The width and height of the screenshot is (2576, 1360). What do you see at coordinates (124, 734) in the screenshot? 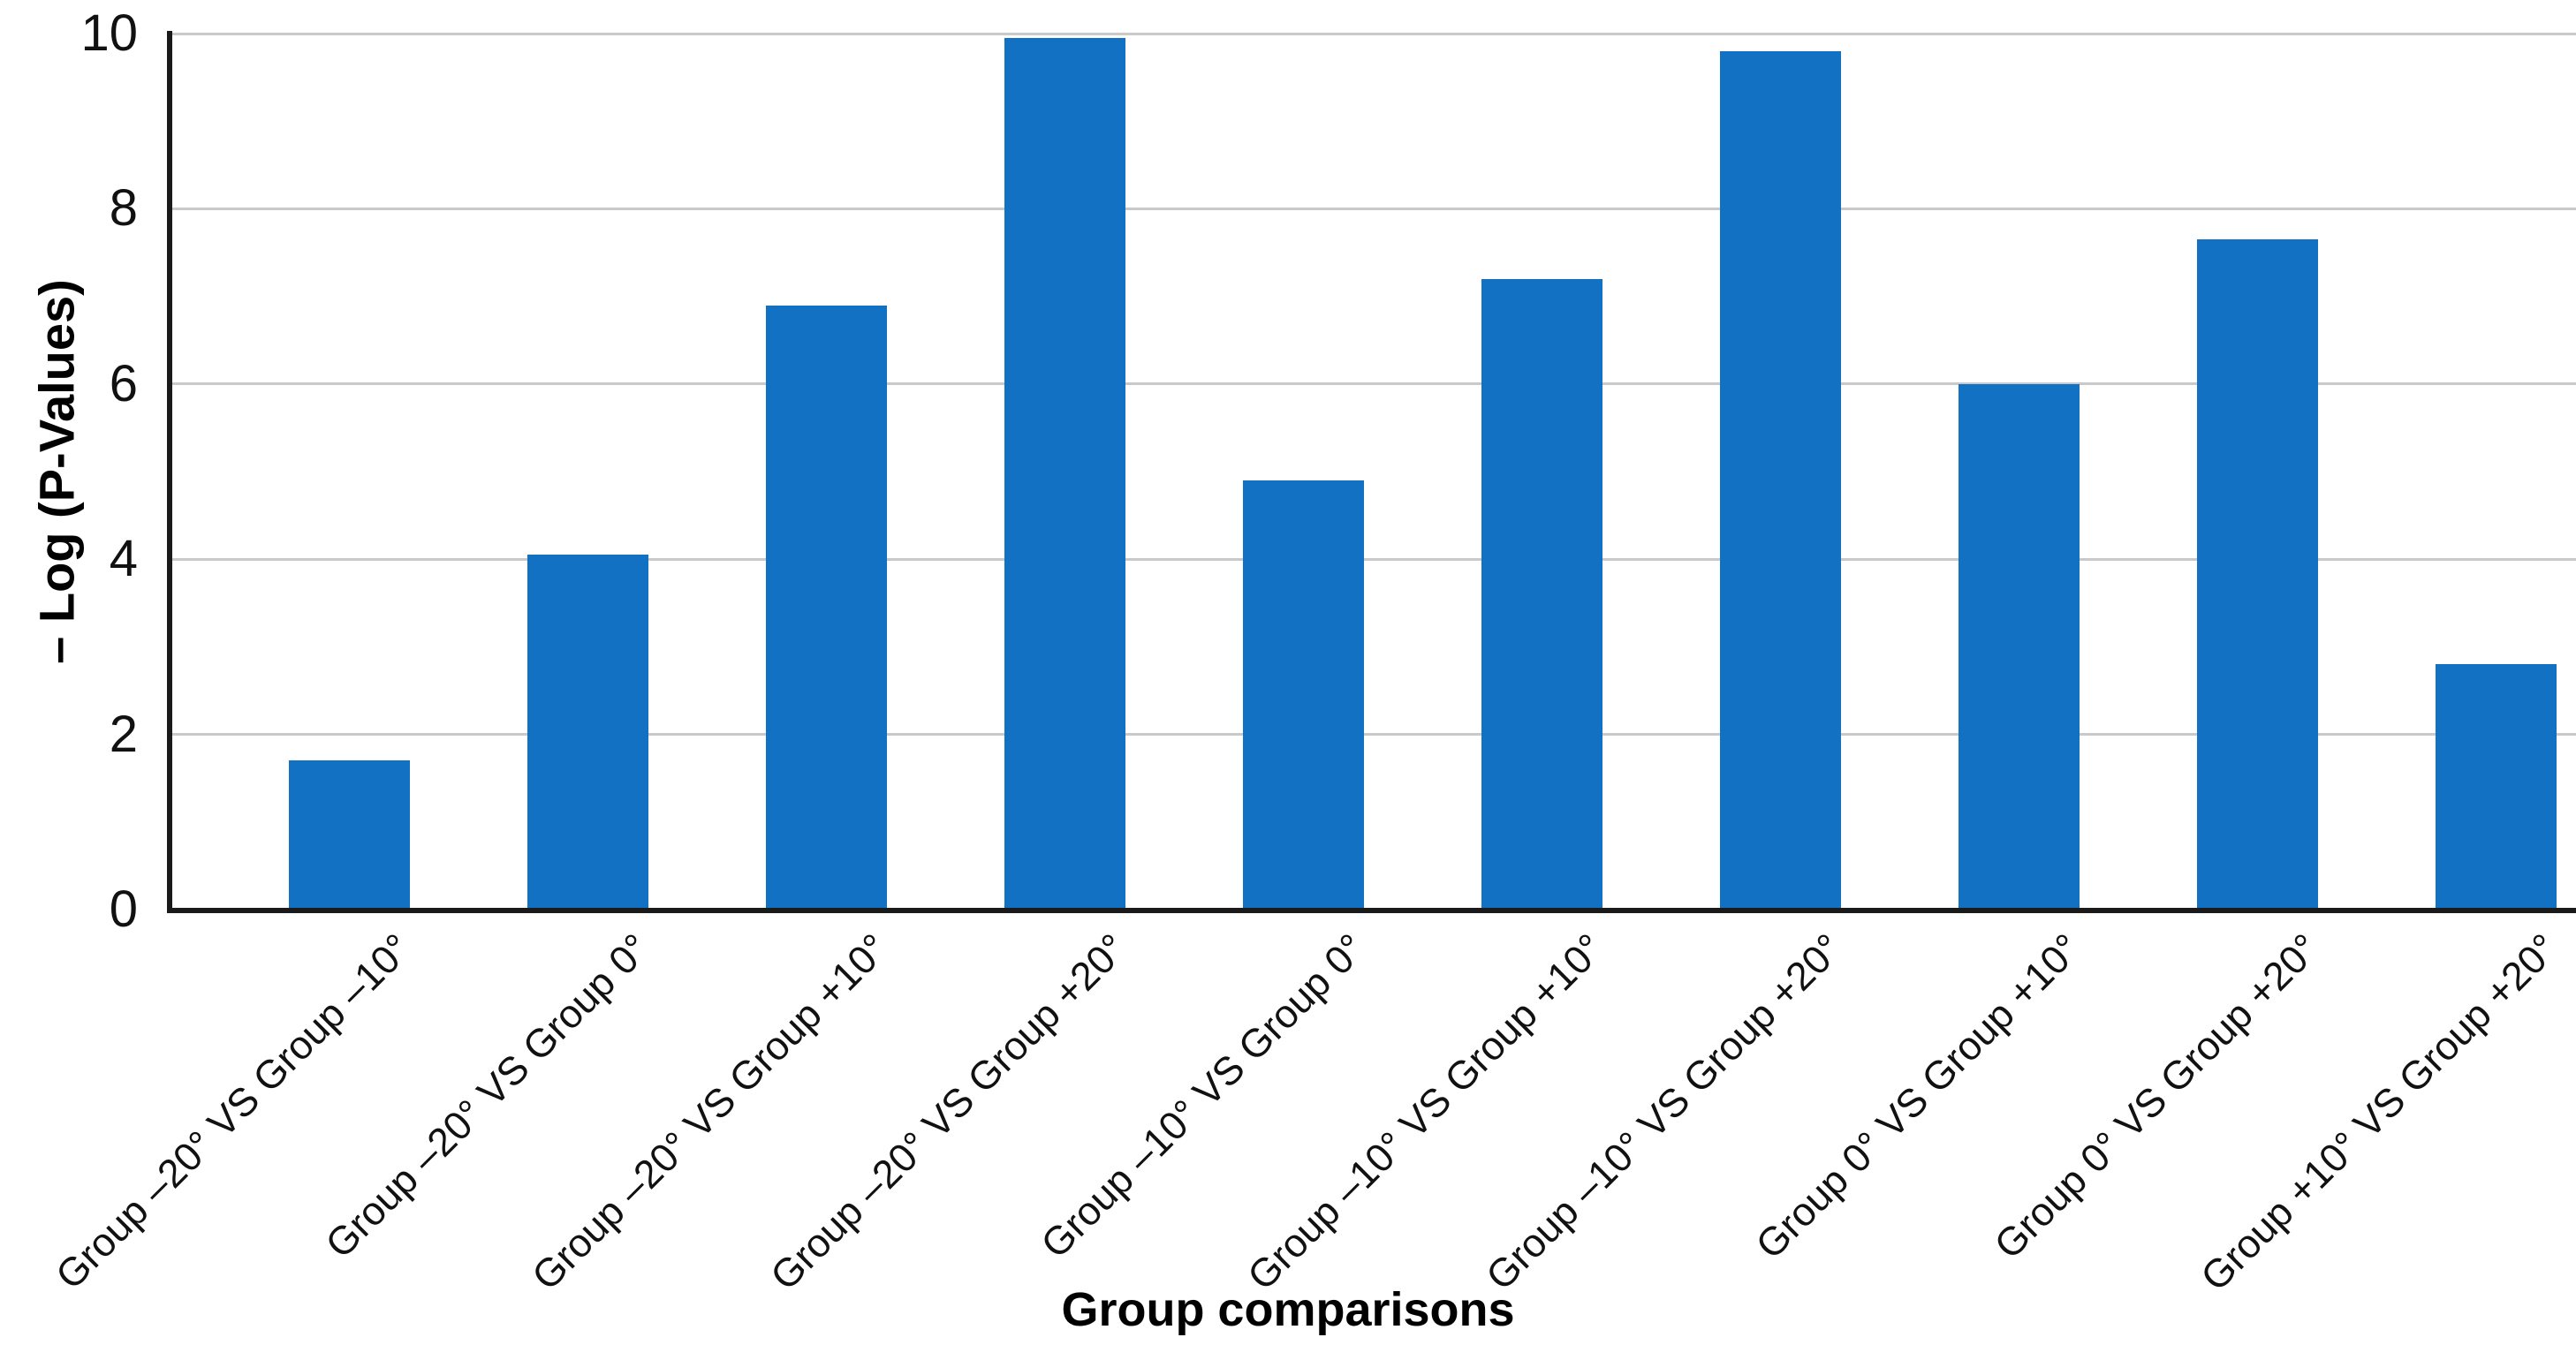
I see `y-tick-label-2: 2` at bounding box center [124, 734].